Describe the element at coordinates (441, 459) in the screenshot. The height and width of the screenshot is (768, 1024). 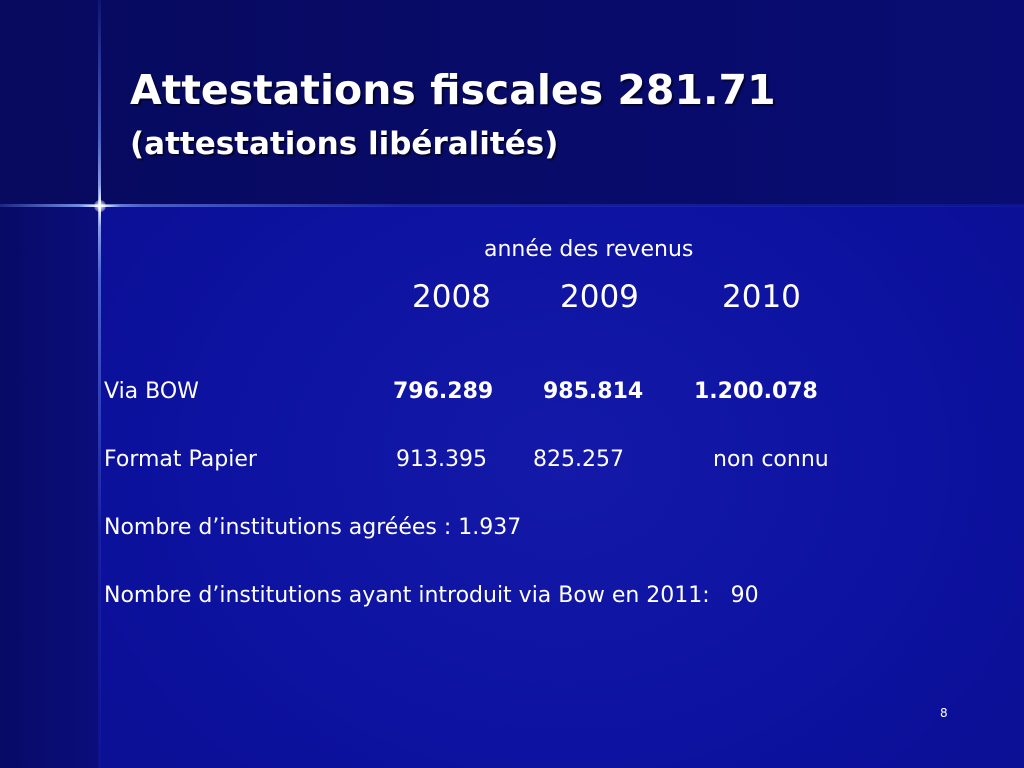
I see `table-cell: 913.395` at that location.